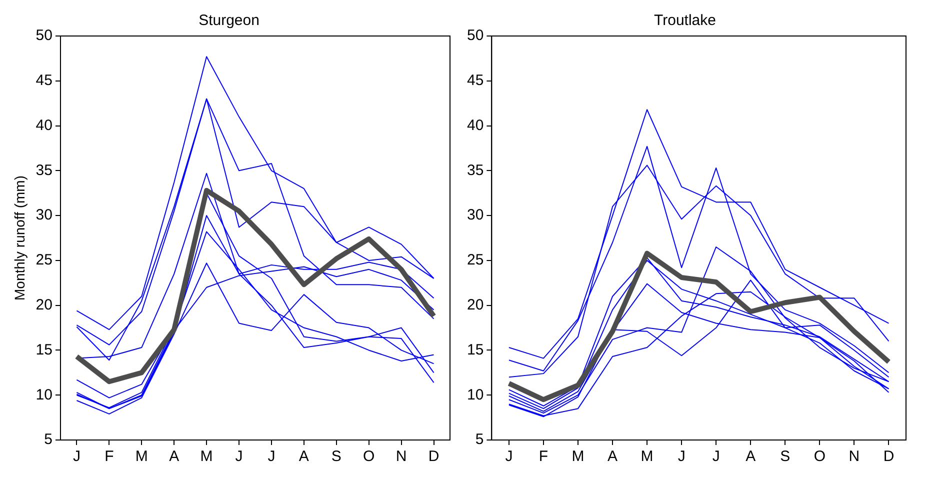 This screenshot has width=928, height=477. What do you see at coordinates (229, 21) in the screenshot?
I see `chart-title: Sturgeon` at bounding box center [229, 21].